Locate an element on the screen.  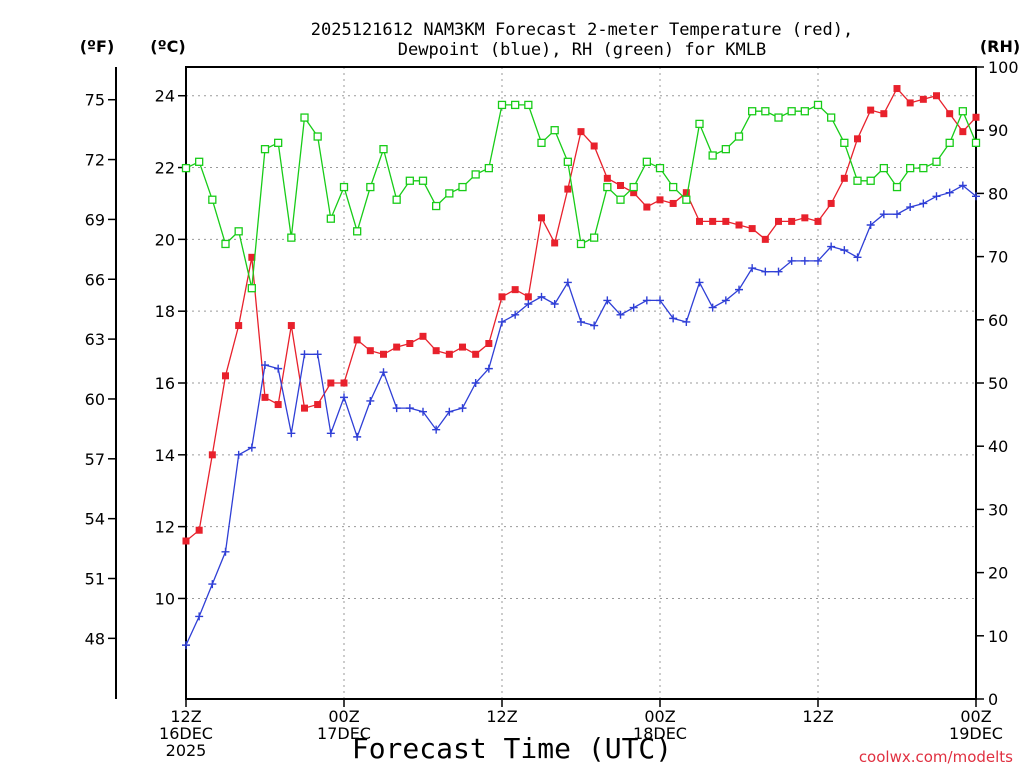
celsius-tick-label: 18 is located at coordinates (165, 311).